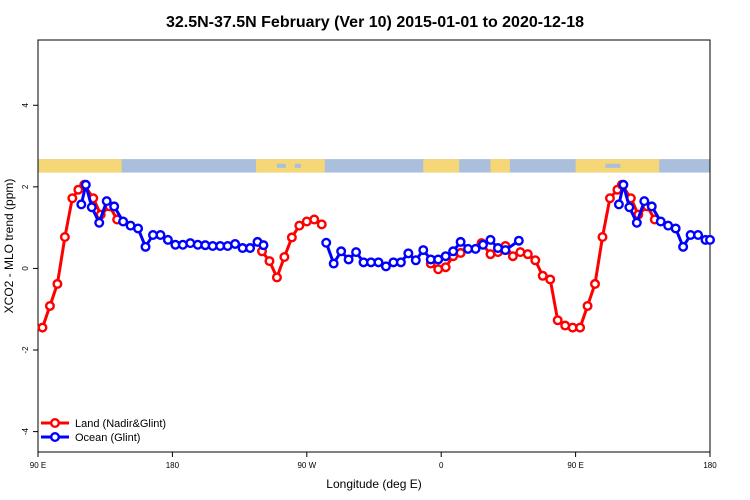 The height and width of the screenshot is (500, 750). Describe the element at coordinates (373, 461) in the screenshot. I see `x-axis: 90 E 180 90 W 0 90 E 180` at that location.